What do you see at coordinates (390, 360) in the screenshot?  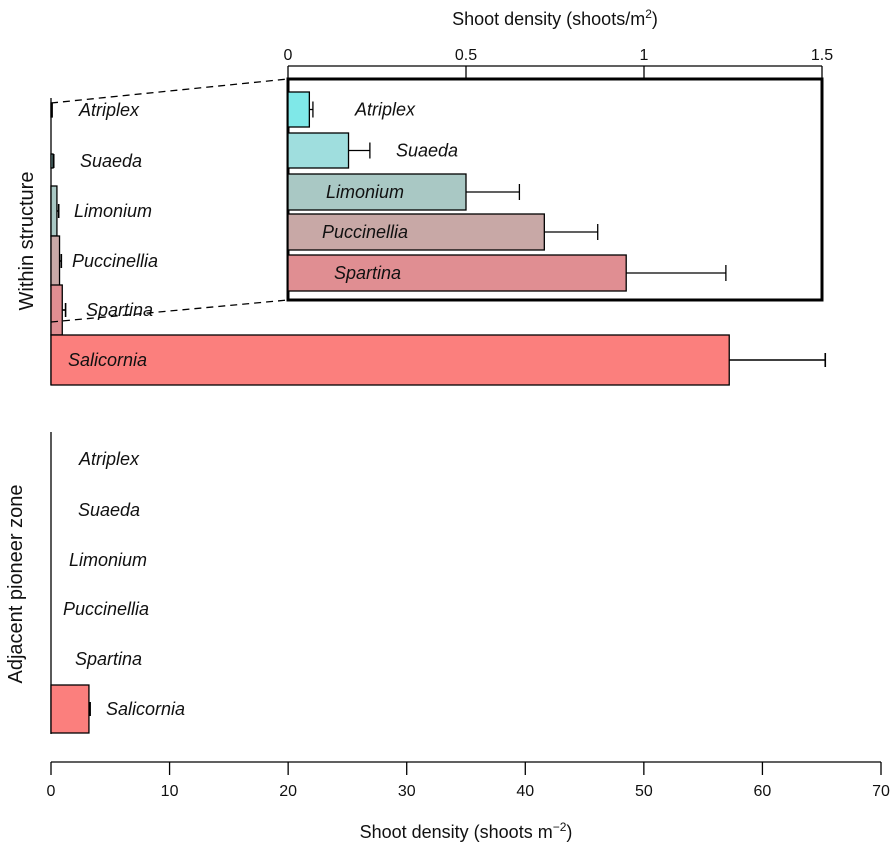 I see `bar-salicornia` at bounding box center [390, 360].